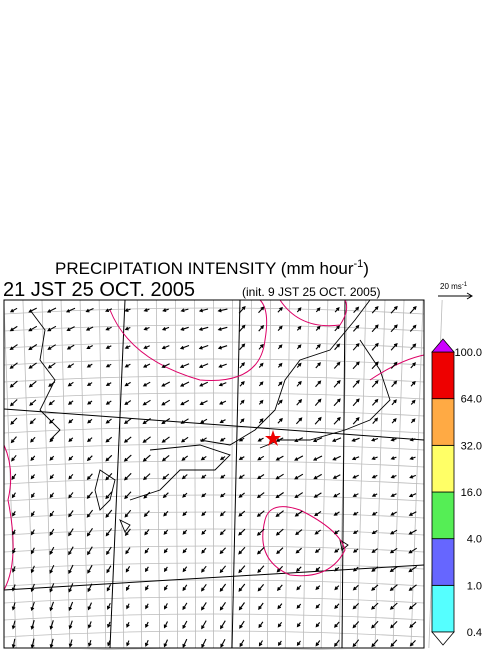 This screenshot has width=500, height=650. I want to click on scale-arrow, so click(455, 296).